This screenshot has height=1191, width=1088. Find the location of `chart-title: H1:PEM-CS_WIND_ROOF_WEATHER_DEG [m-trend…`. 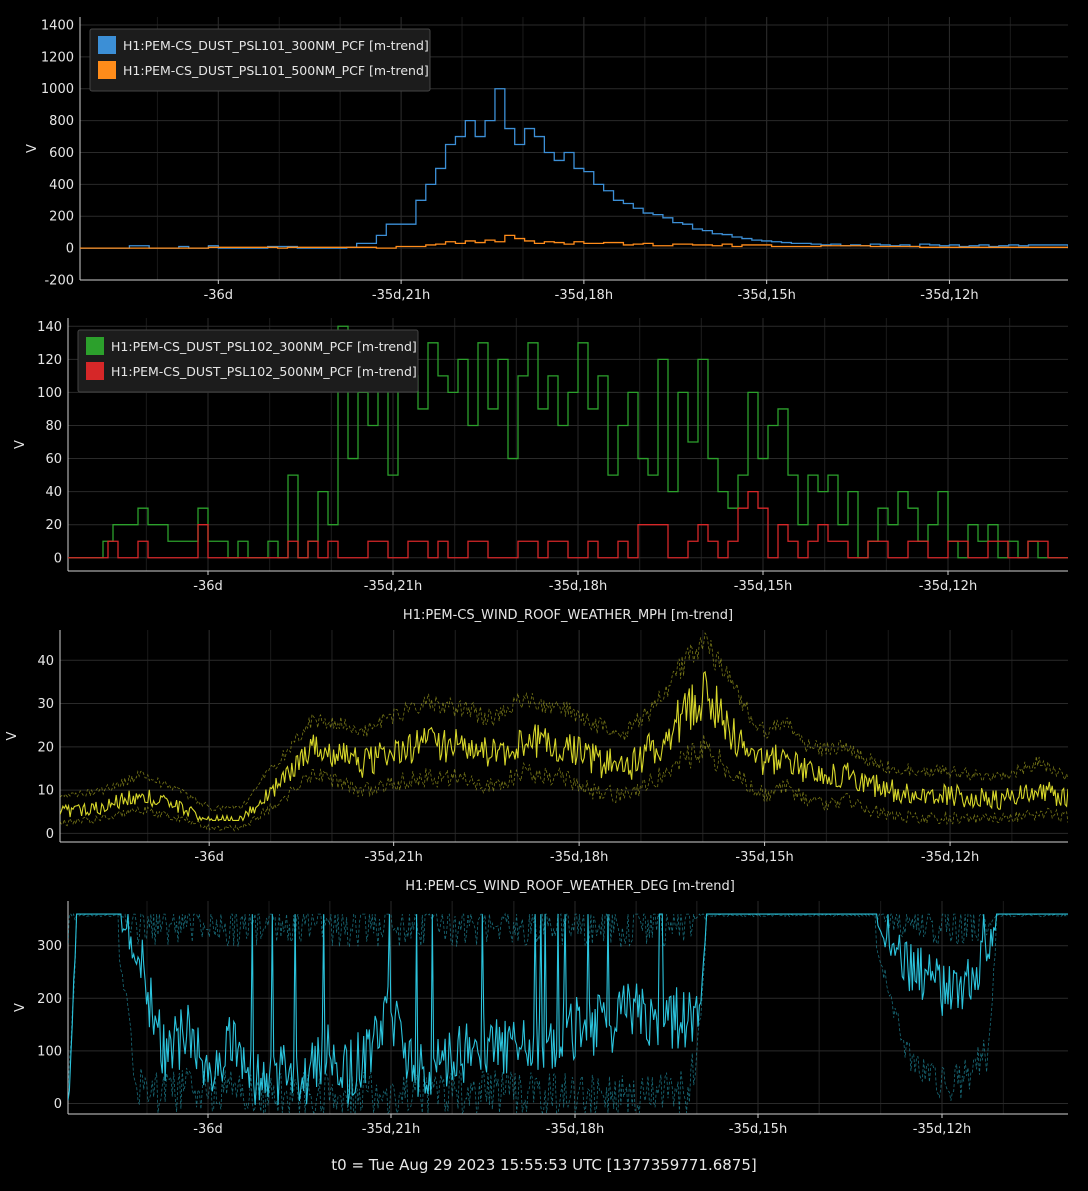

chart-title: H1:PEM-CS_WIND_ROOF_WEATHER_DEG [m-trend… is located at coordinates (570, 886).